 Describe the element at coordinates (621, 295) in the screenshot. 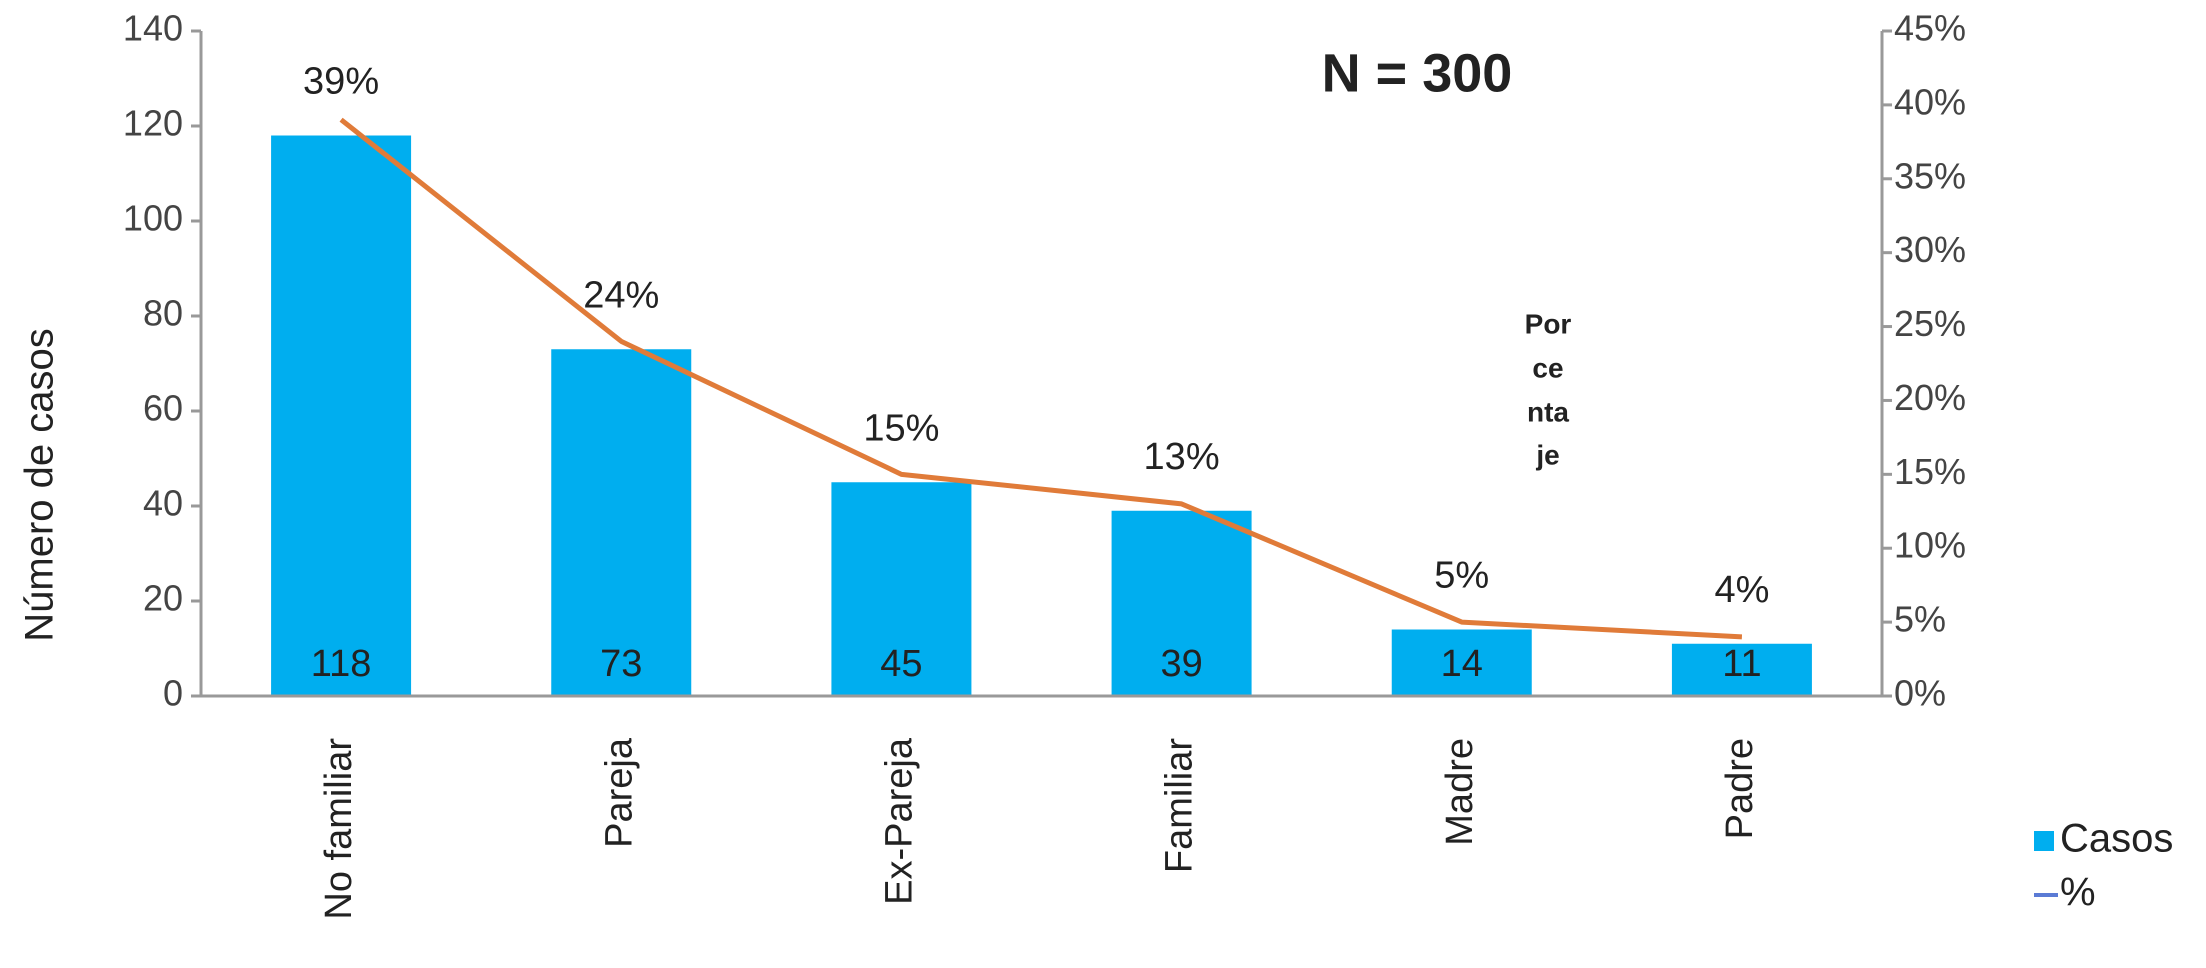

I see `percent-label: 24%` at that location.